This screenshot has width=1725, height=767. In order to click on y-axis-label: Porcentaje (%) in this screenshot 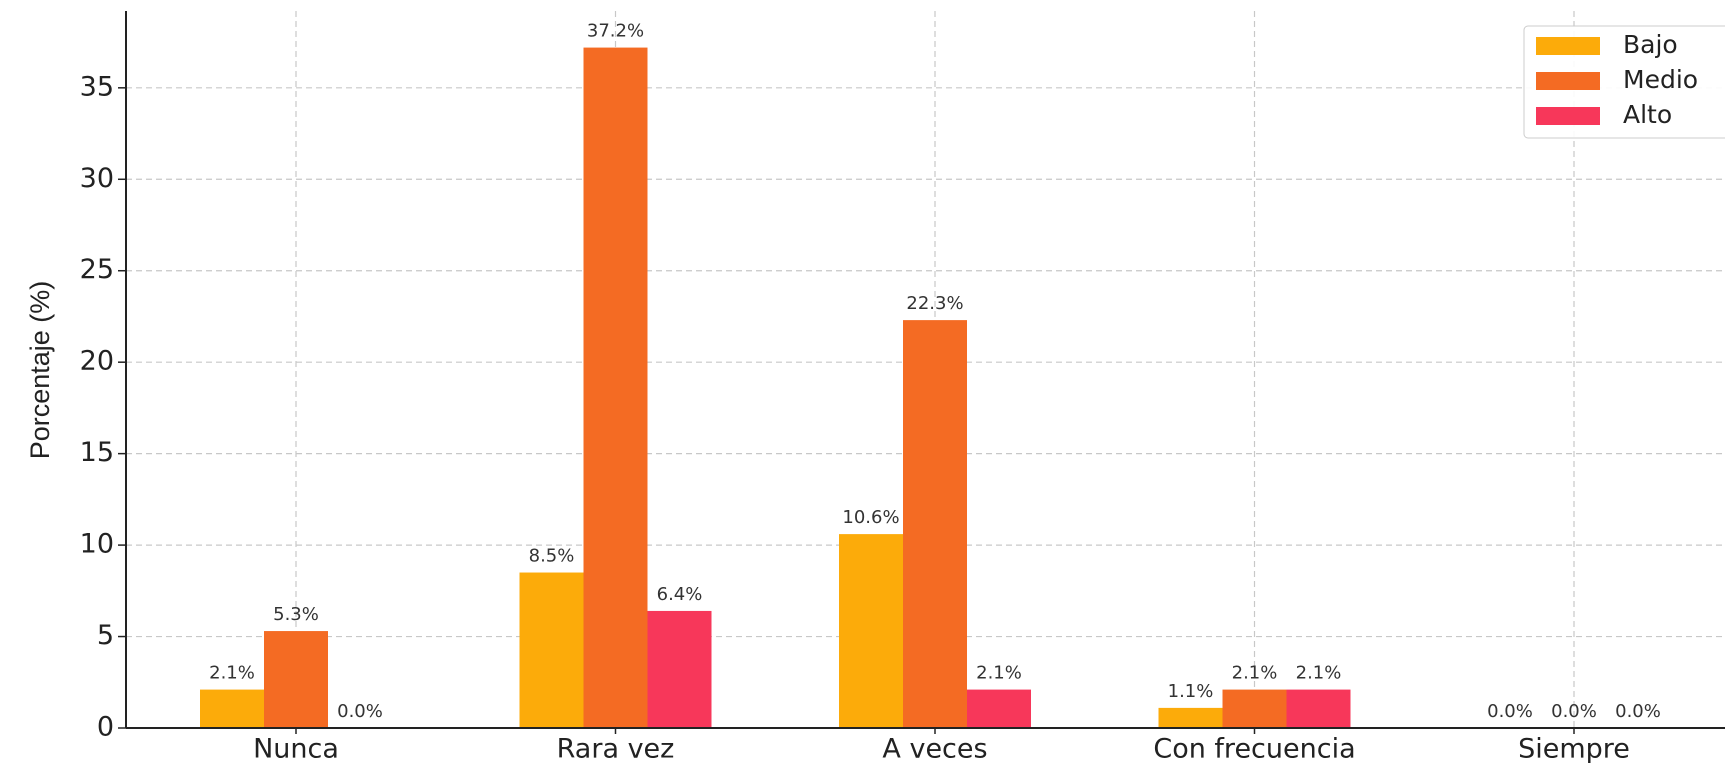, I will do `click(40, 370)`.